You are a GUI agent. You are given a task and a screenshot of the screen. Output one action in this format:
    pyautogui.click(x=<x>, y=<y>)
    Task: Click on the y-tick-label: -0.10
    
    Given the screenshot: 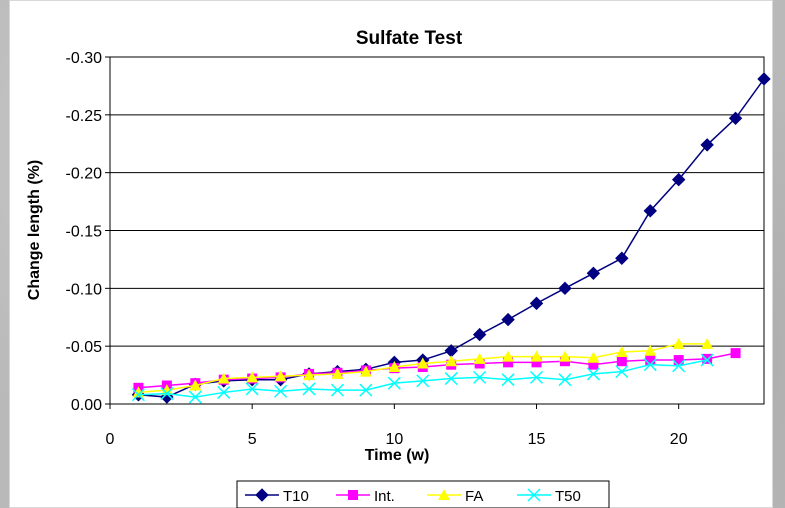 What is the action you would take?
    pyautogui.click(x=84, y=289)
    